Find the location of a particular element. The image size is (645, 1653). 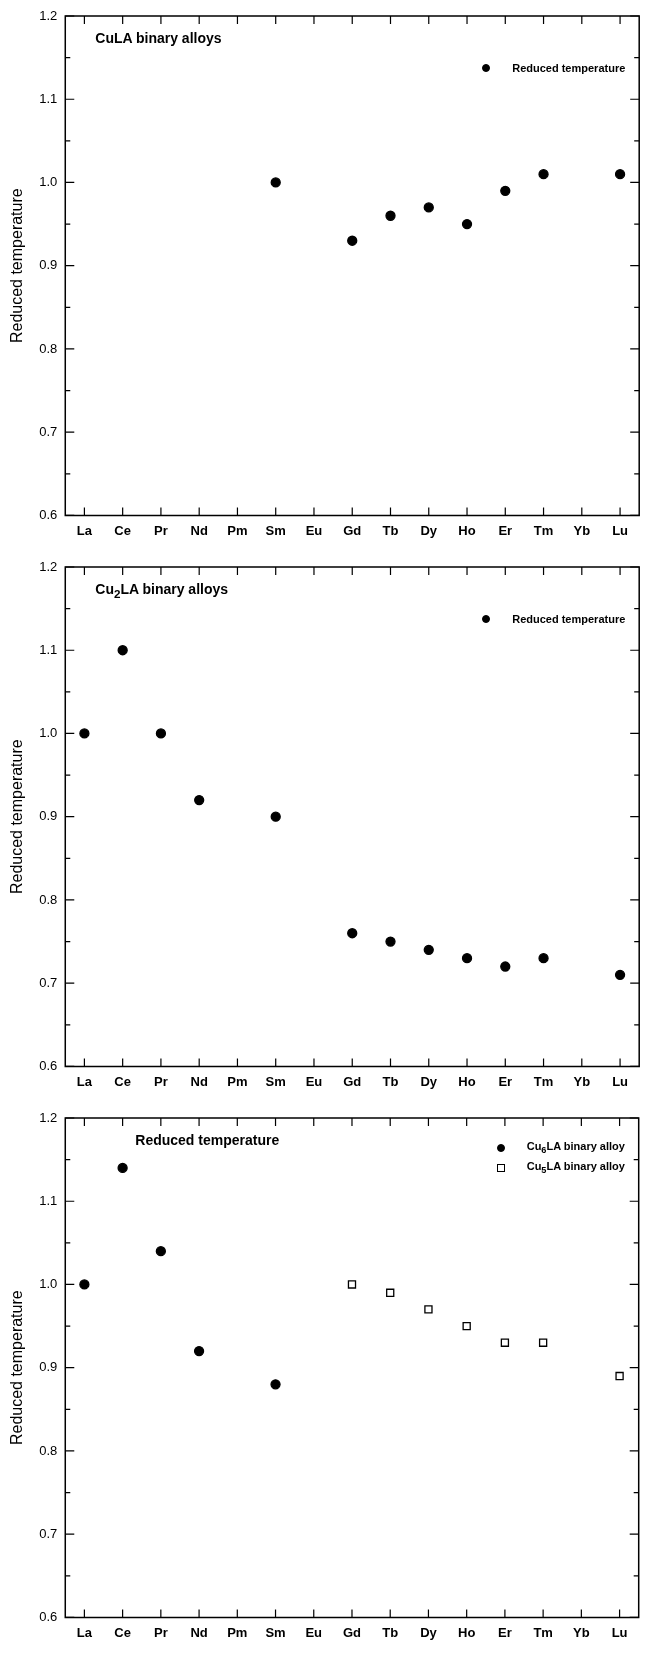

legend-label: Cu$_{5}$LA binary alloy is located at coordinates (575, 1168).